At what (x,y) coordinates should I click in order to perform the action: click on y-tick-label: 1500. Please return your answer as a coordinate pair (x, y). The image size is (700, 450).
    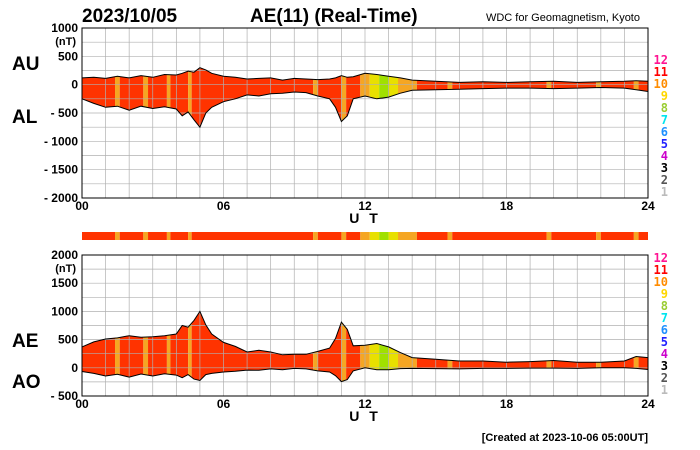
    Looking at the image, I should click on (64, 283).